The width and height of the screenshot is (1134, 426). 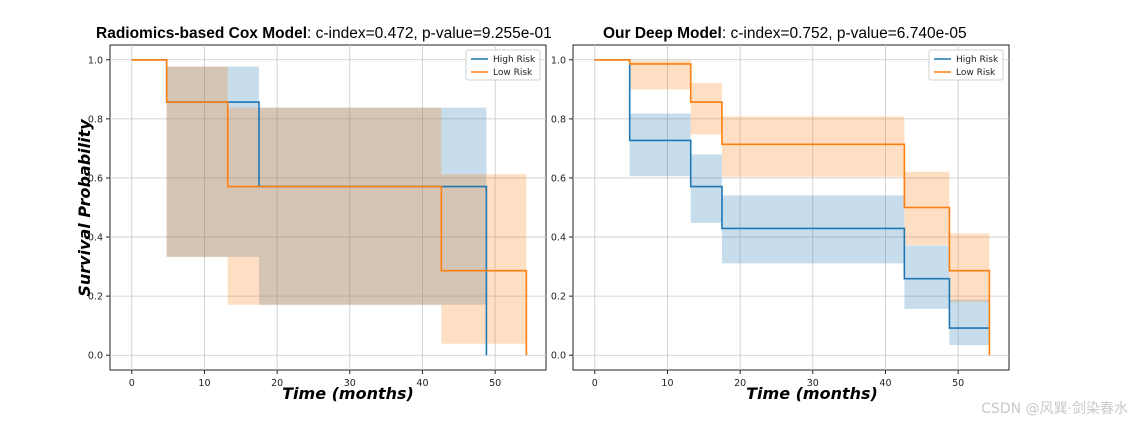 What do you see at coordinates (662, 33) in the screenshot?
I see `chart-title-right-bold: Our Deep Model` at bounding box center [662, 33].